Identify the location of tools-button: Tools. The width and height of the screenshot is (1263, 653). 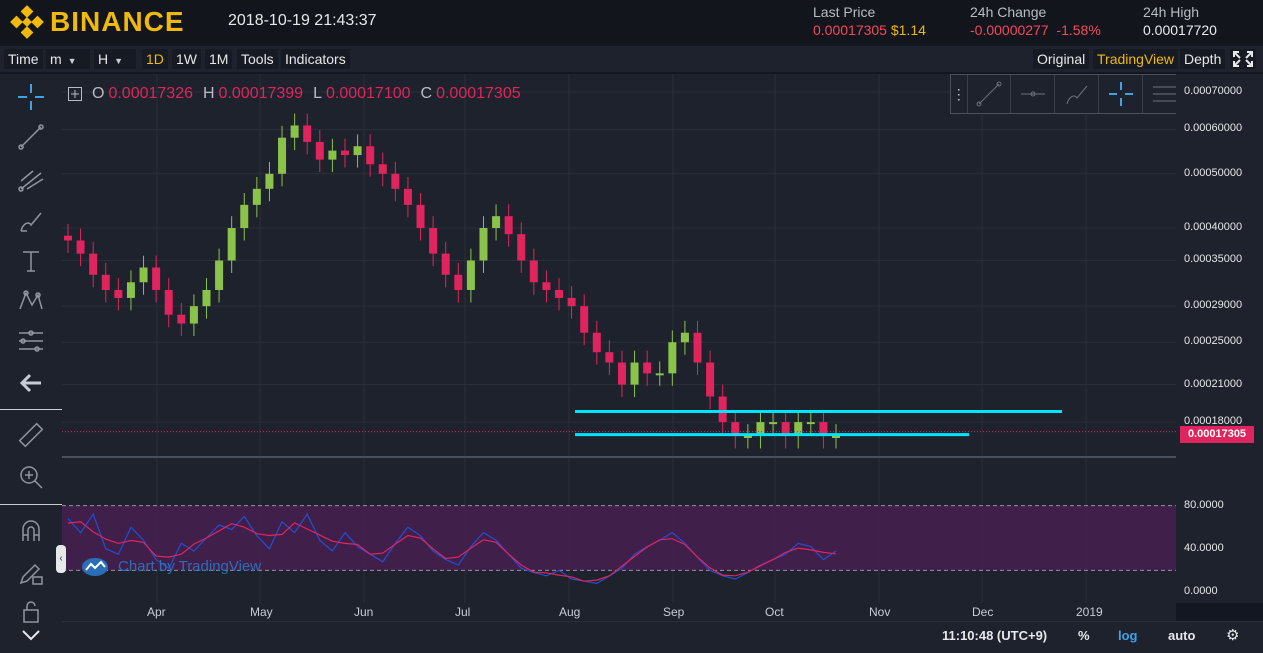
(257, 59).